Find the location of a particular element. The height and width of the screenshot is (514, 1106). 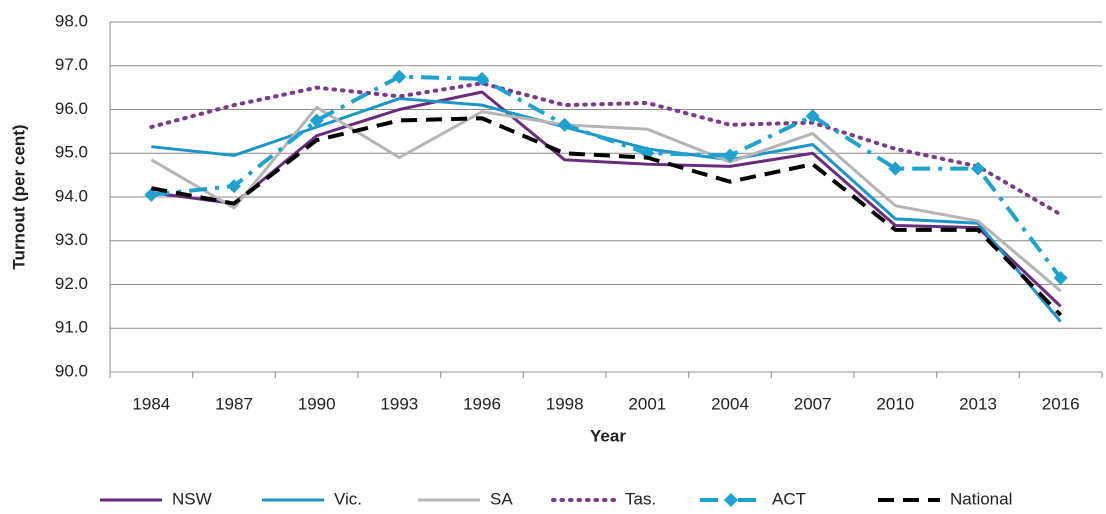

x-tick-label: 1998 is located at coordinates (565, 403).